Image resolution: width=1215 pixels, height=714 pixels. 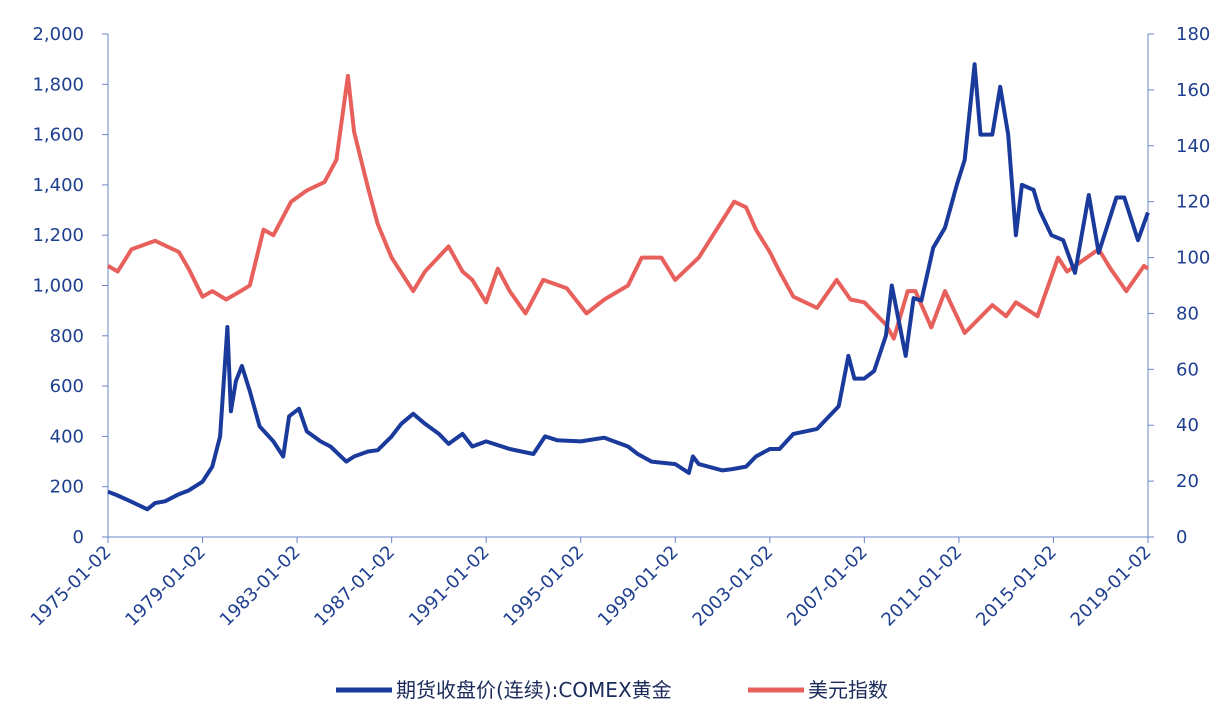 What do you see at coordinates (1187, 481) in the screenshot?
I see `right-tick-label: 20` at bounding box center [1187, 481].